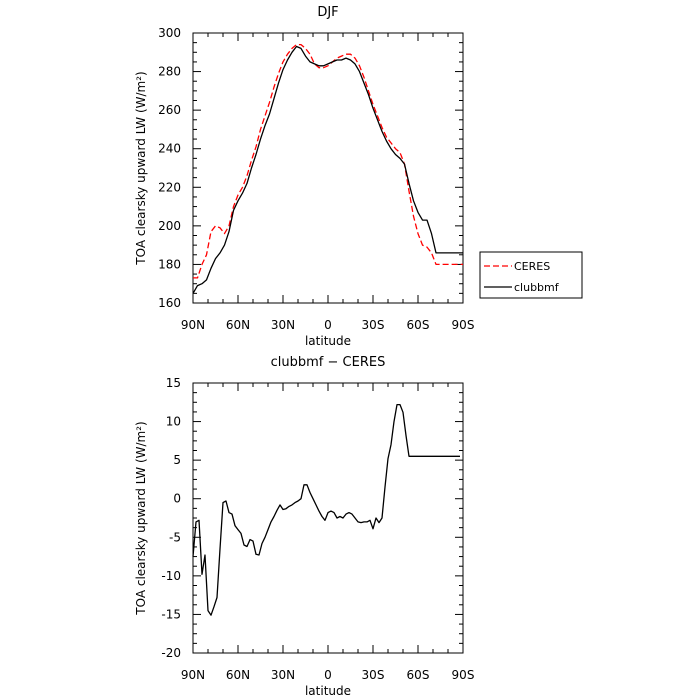  Describe the element at coordinates (328, 362) in the screenshot. I see `chart-title: clubbmf − CERES` at that location.